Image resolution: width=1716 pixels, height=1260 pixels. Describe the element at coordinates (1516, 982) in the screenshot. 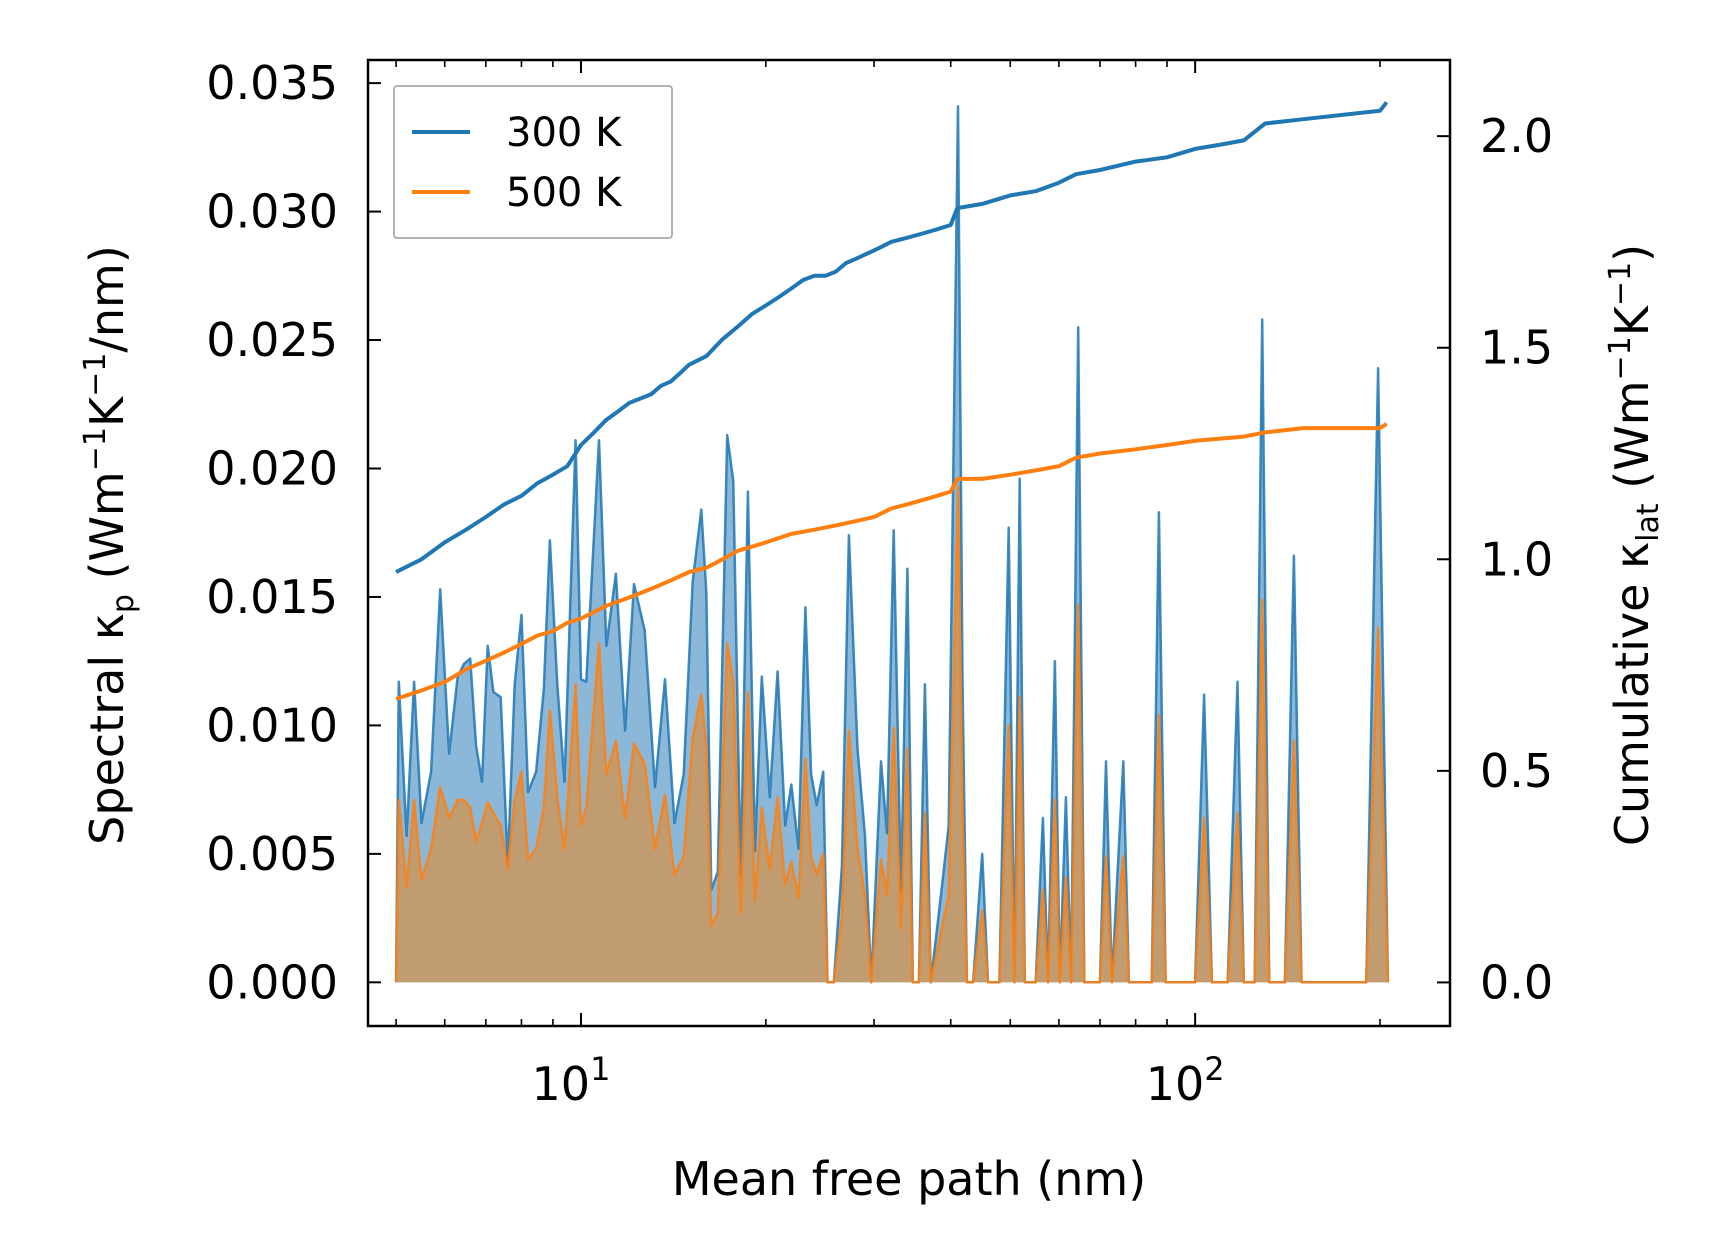

I see `y-tick-label-right: 0.0` at that location.